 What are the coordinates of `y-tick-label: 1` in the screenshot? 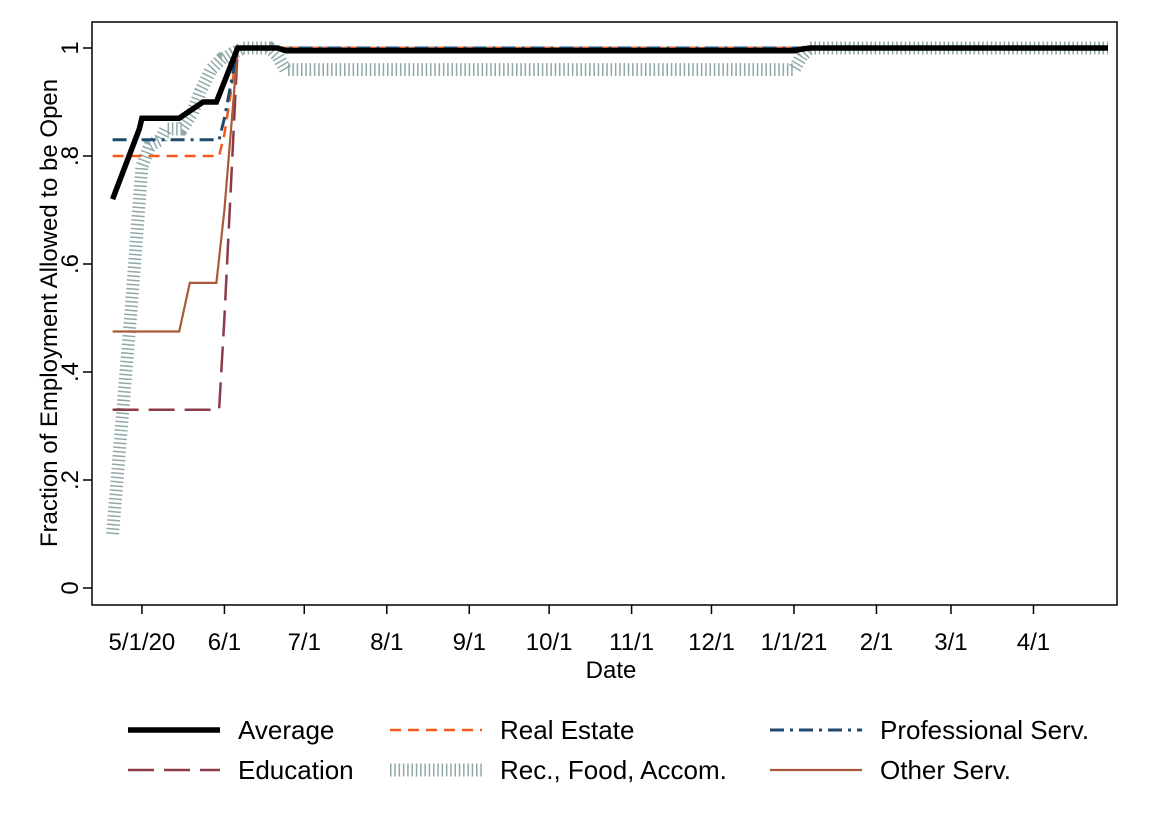 It's located at (70, 47).